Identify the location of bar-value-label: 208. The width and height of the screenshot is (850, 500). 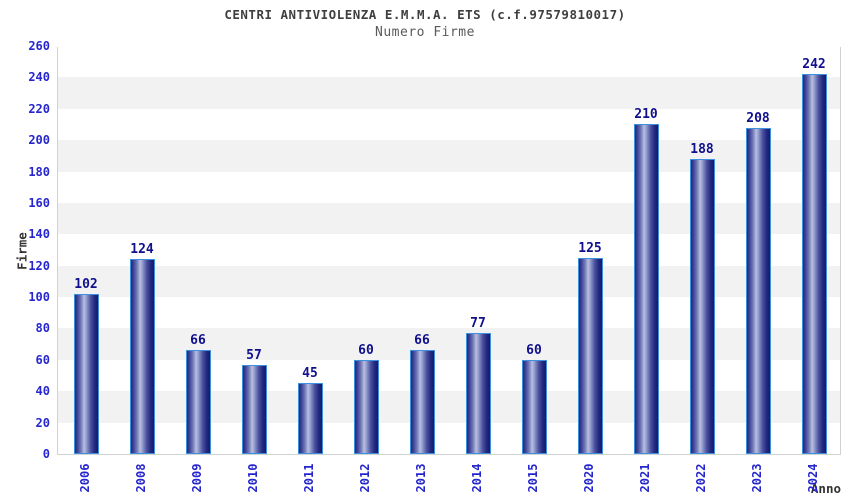
(758, 118).